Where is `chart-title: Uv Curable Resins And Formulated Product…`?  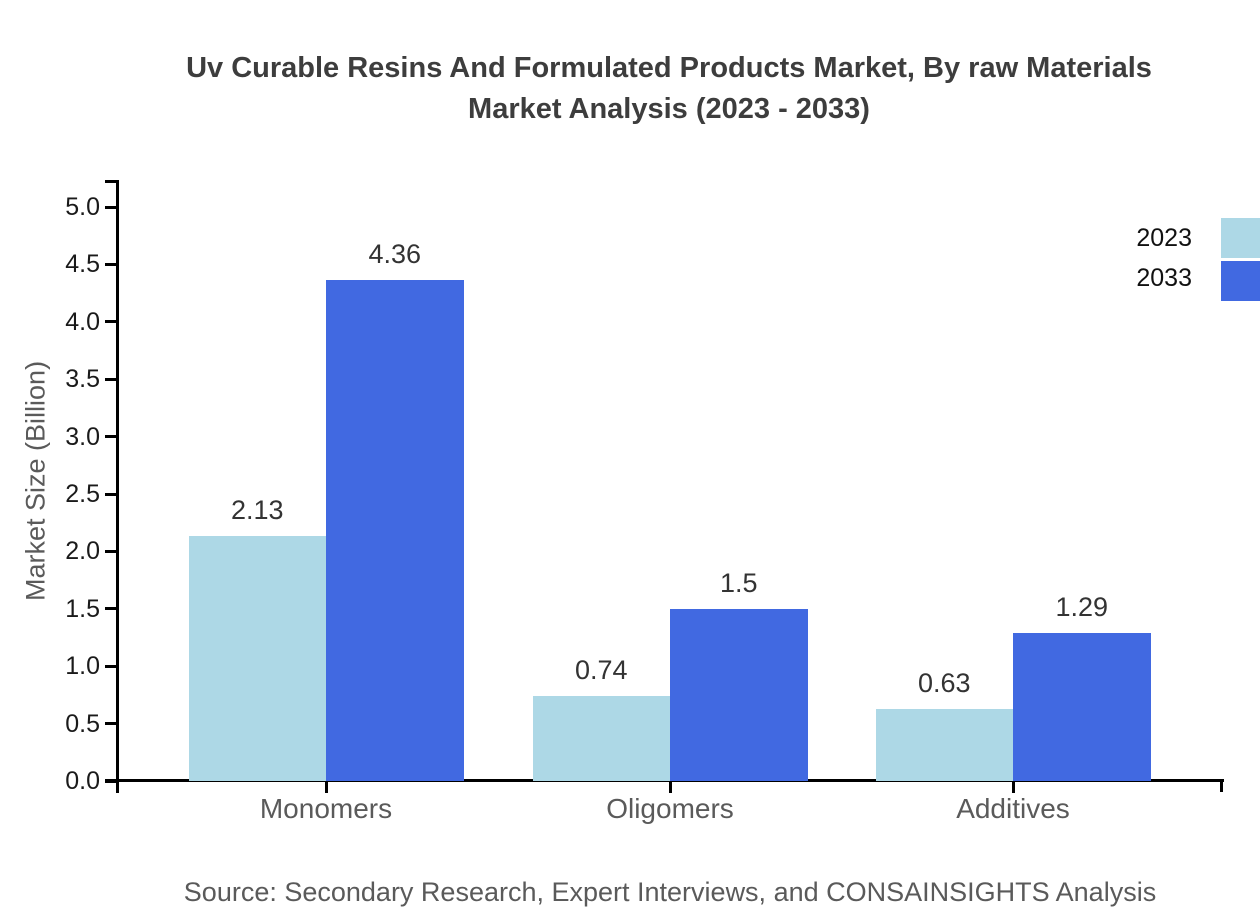
chart-title: Uv Curable Resins And Formulated Product… is located at coordinates (664, 89).